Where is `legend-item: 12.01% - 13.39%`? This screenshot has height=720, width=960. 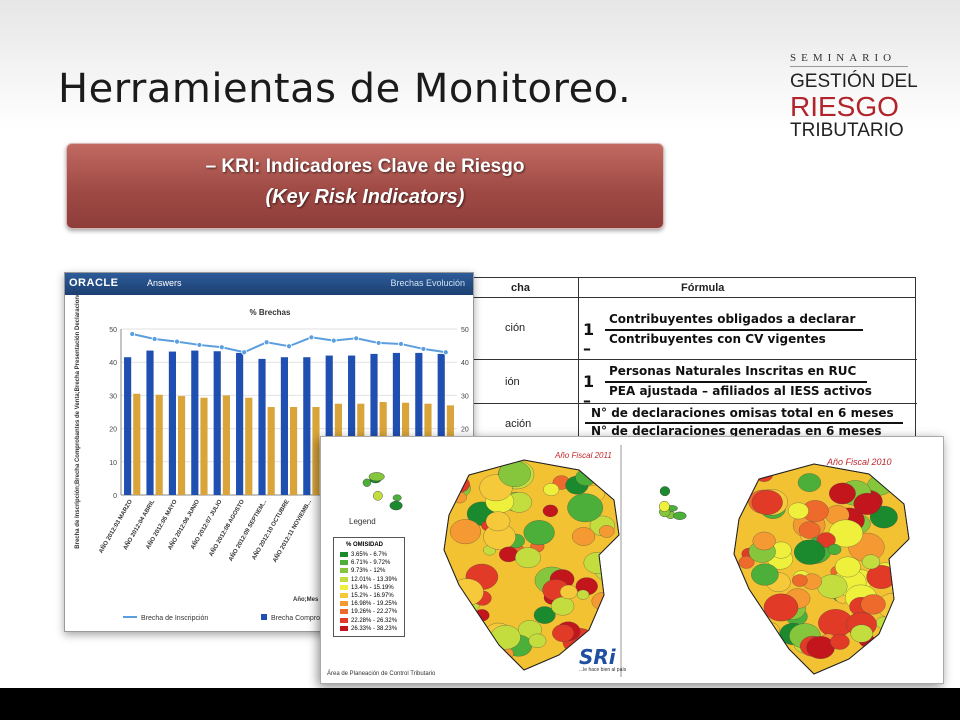
legend-item: 12.01% - 13.39% is located at coordinates (368, 580).